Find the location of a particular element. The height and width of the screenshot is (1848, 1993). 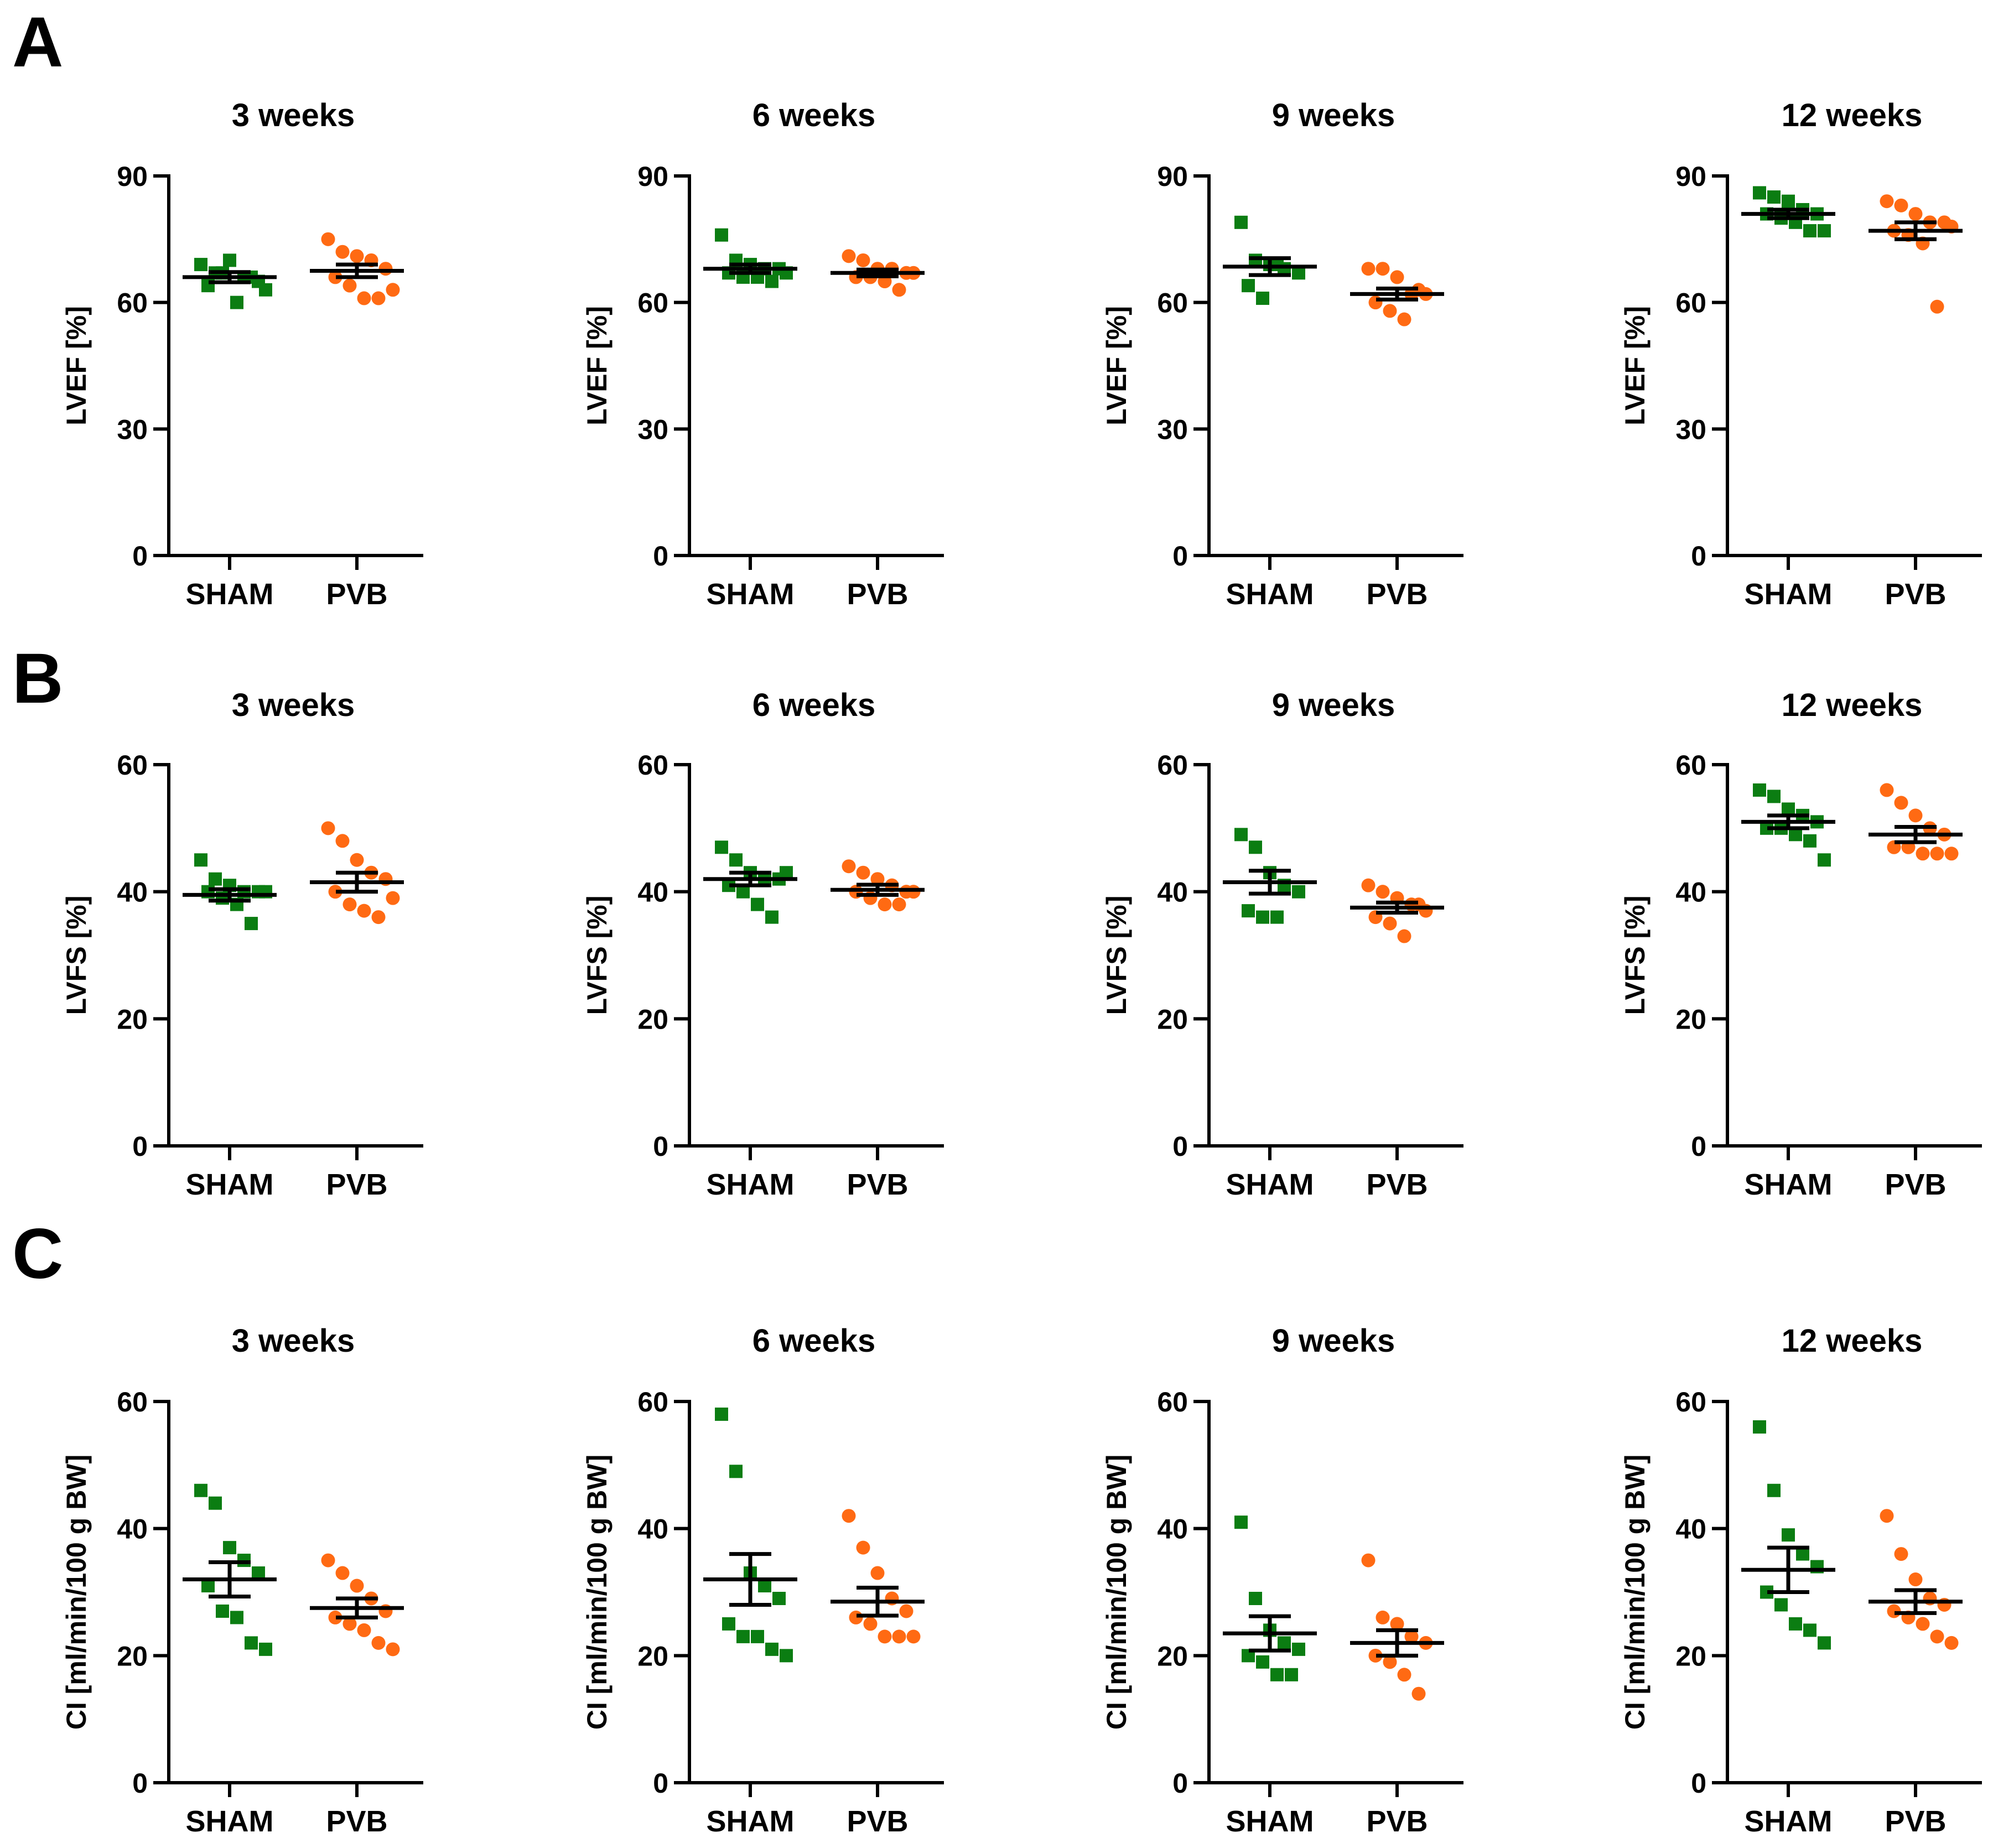

chart-8: 12 weeks 0 20 40 60 LVFS [%] SHAM PVB is located at coordinates (1801, 944).